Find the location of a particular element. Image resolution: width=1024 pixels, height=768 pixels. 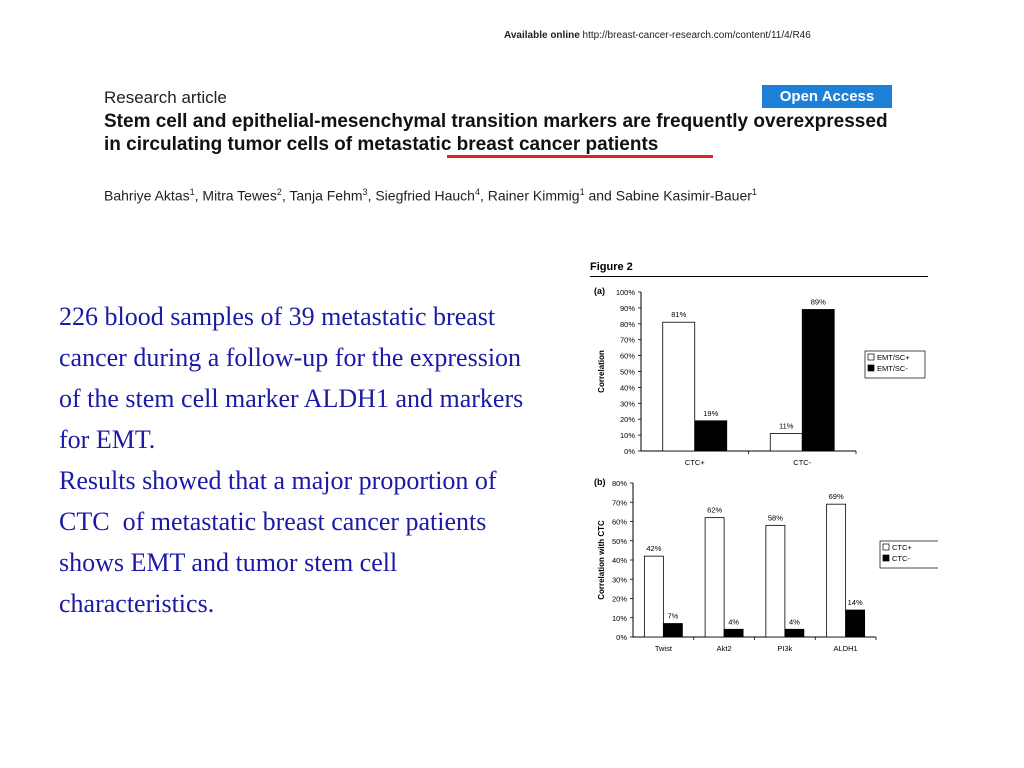

figure-label: Figure 2 is located at coordinates (611, 267).